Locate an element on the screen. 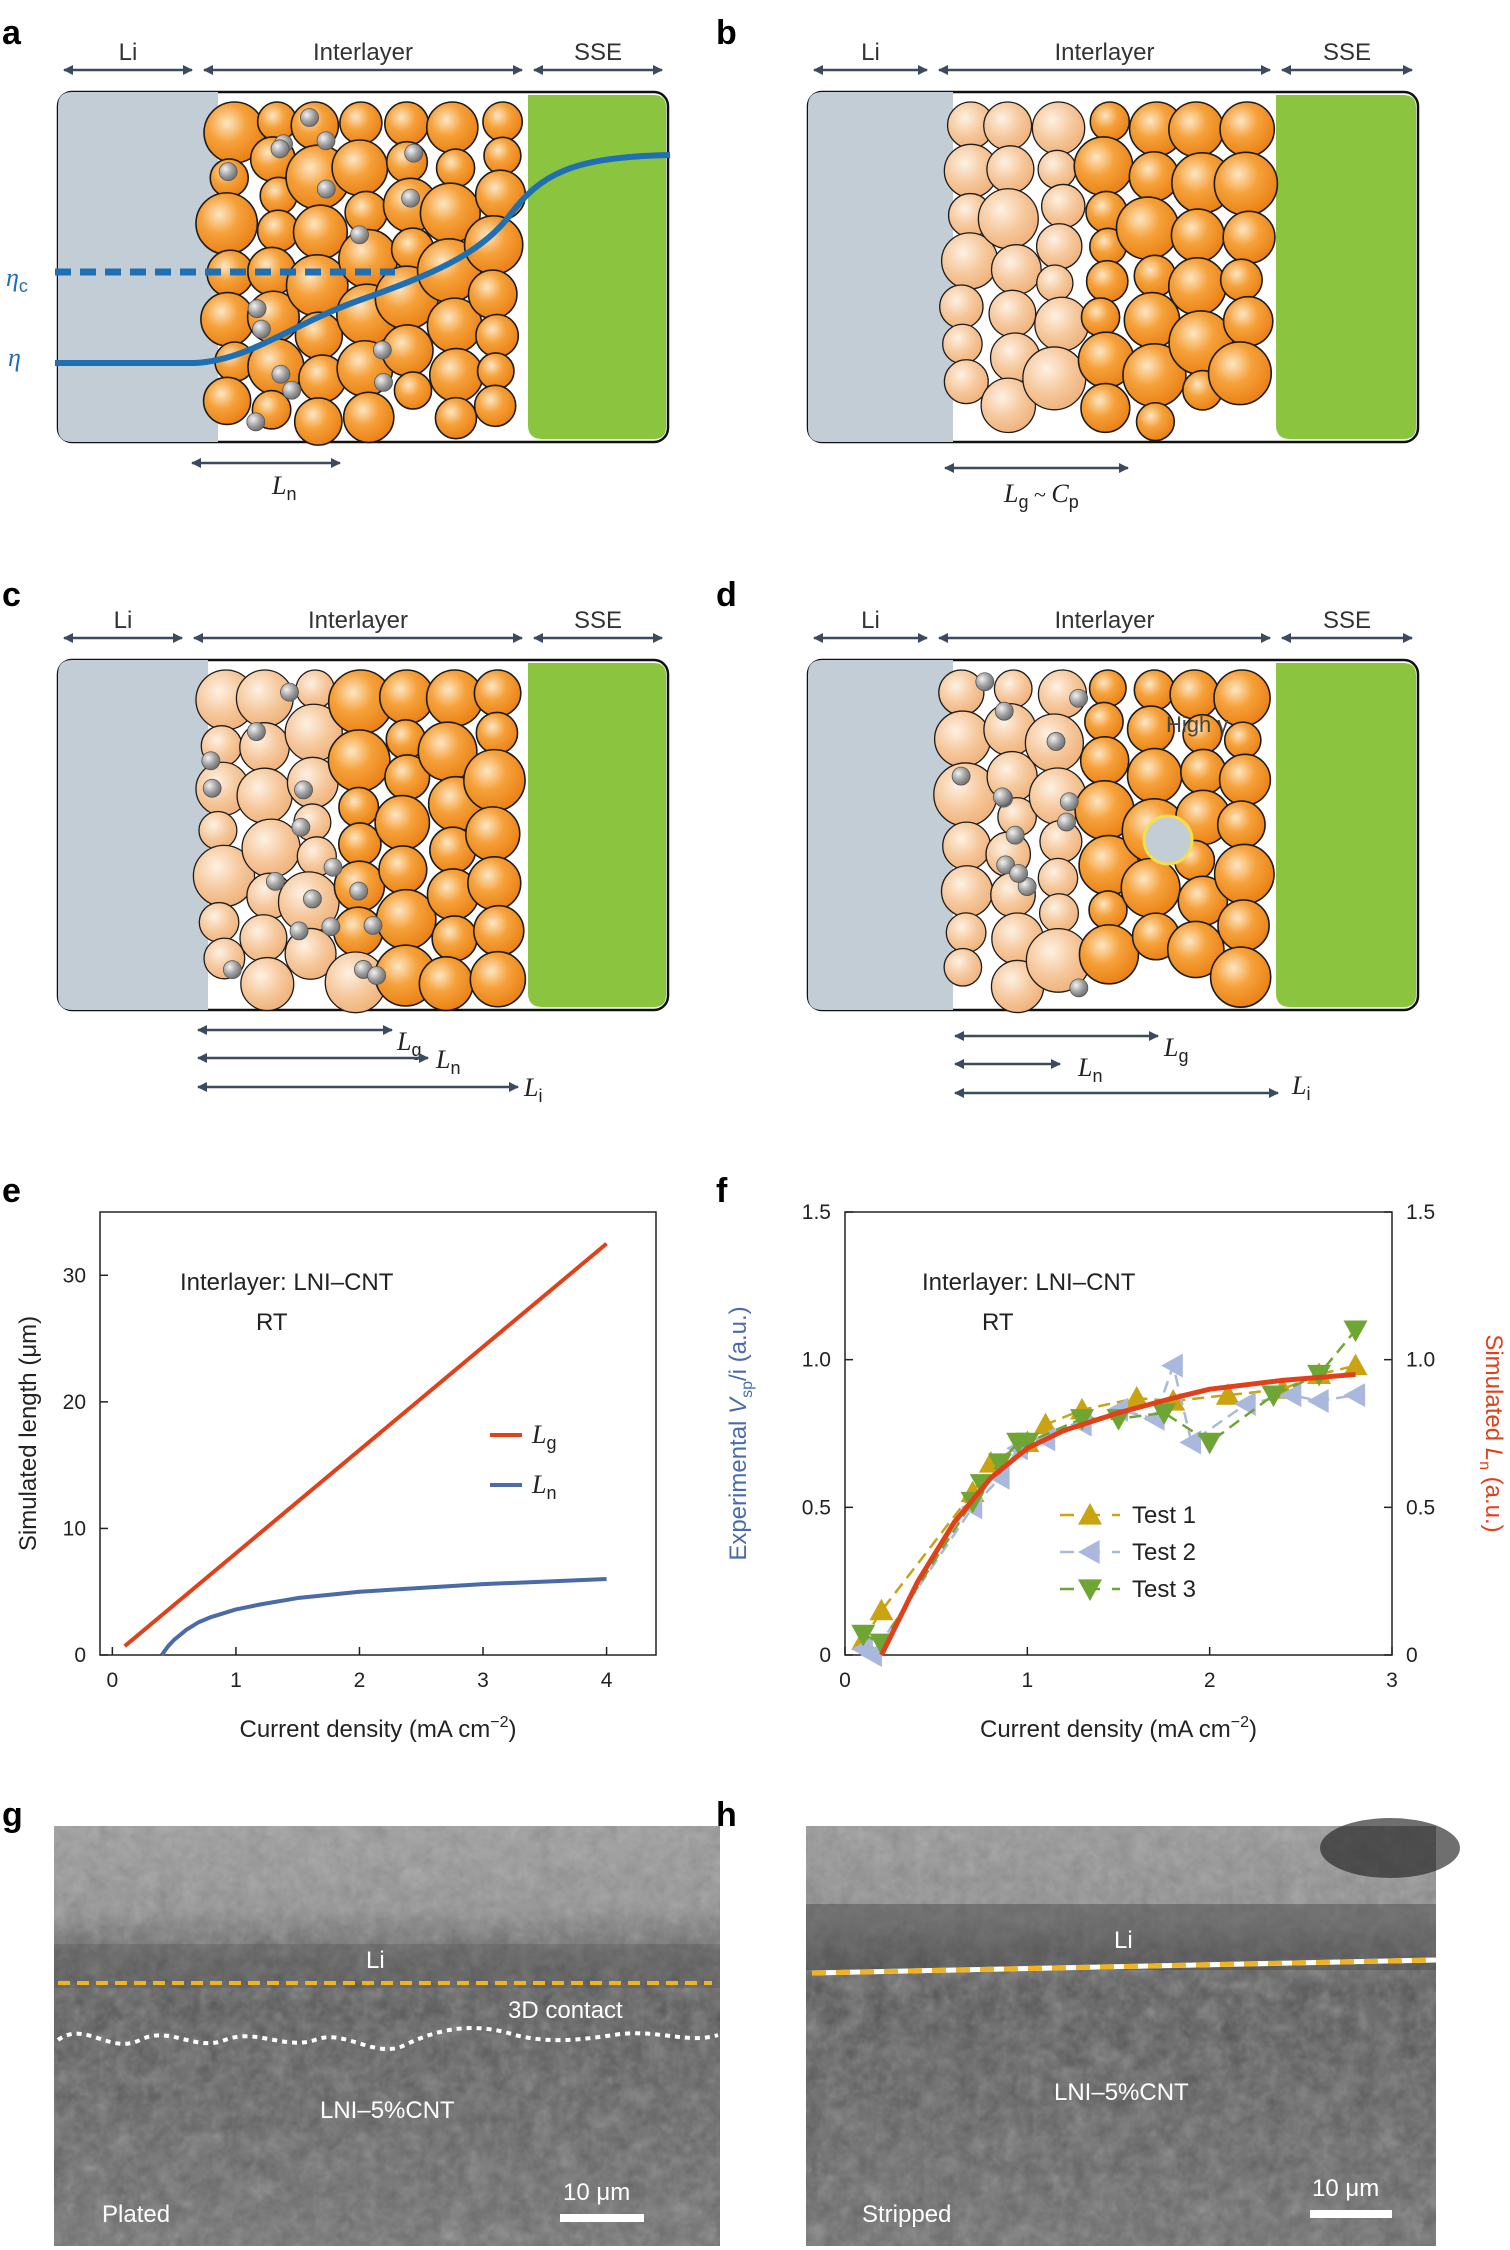 The image size is (1510, 2250). header-label-interlayer: Interlayer is located at coordinates (358, 620).